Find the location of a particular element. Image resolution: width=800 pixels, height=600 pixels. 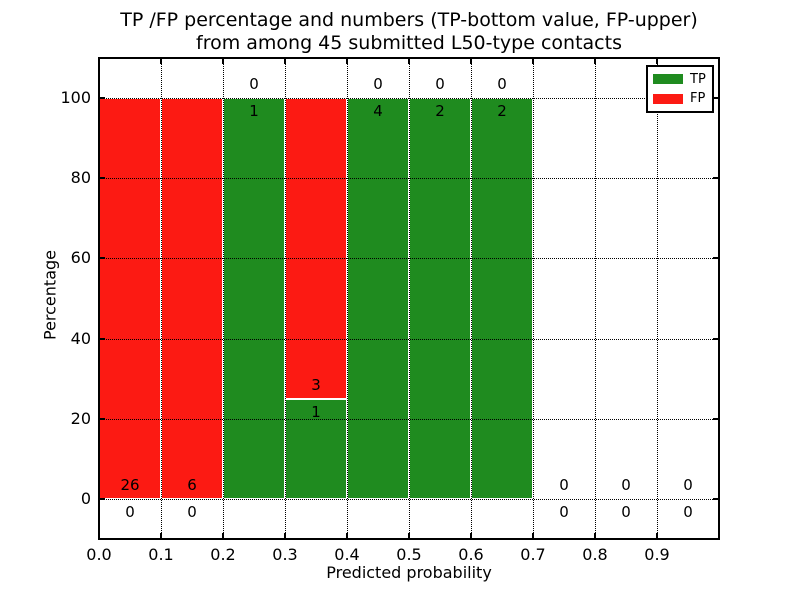

fp-count-label: 6 is located at coordinates (192, 484).